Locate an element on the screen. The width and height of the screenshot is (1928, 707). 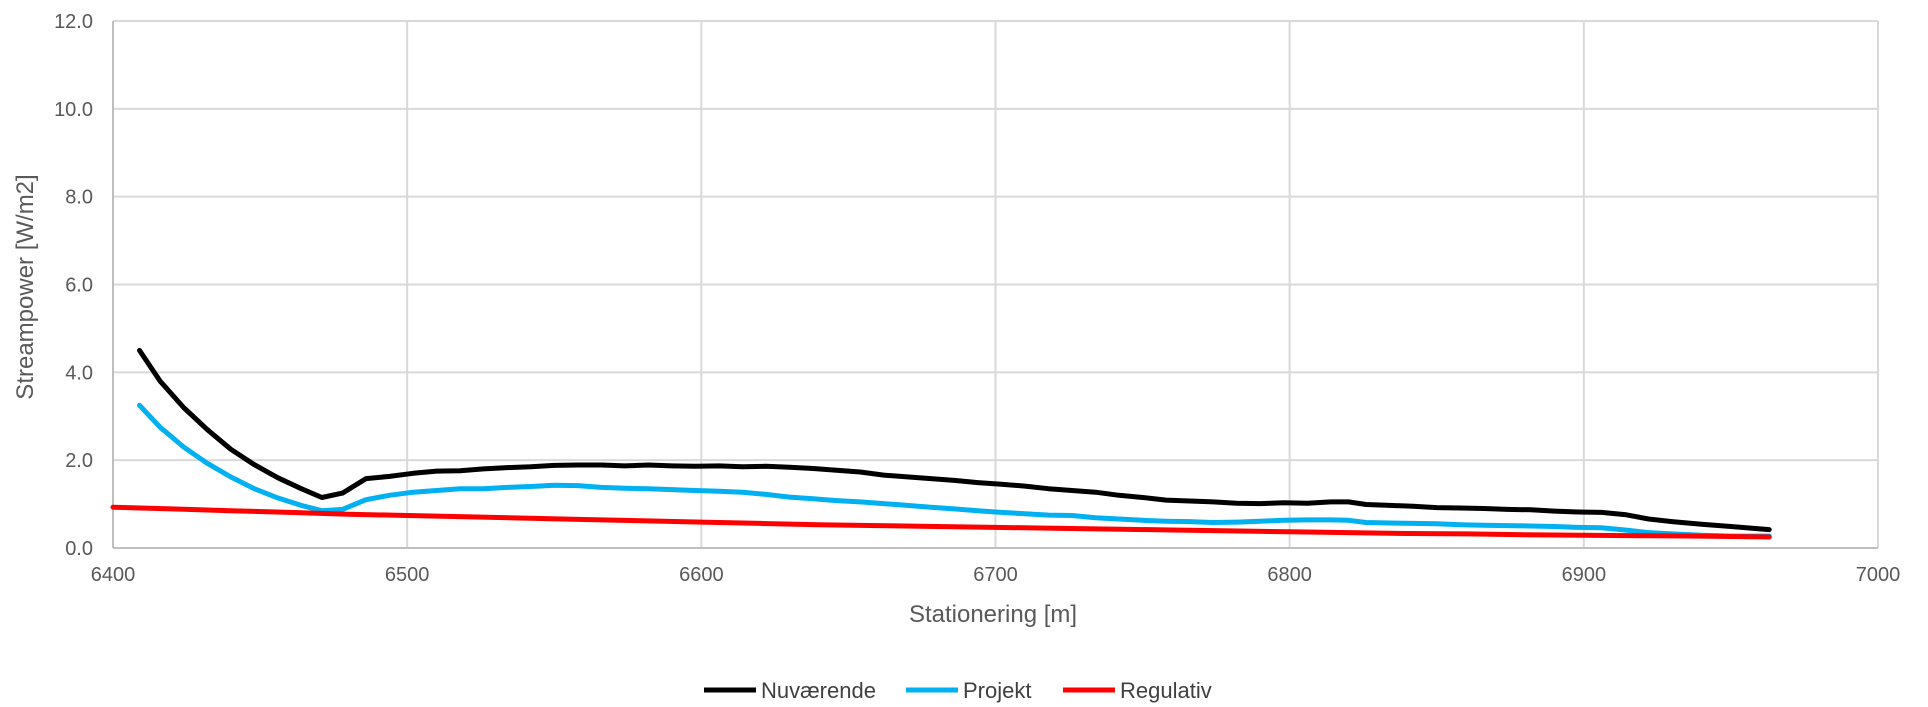
x-tick-label: 7000 is located at coordinates (1878, 575).